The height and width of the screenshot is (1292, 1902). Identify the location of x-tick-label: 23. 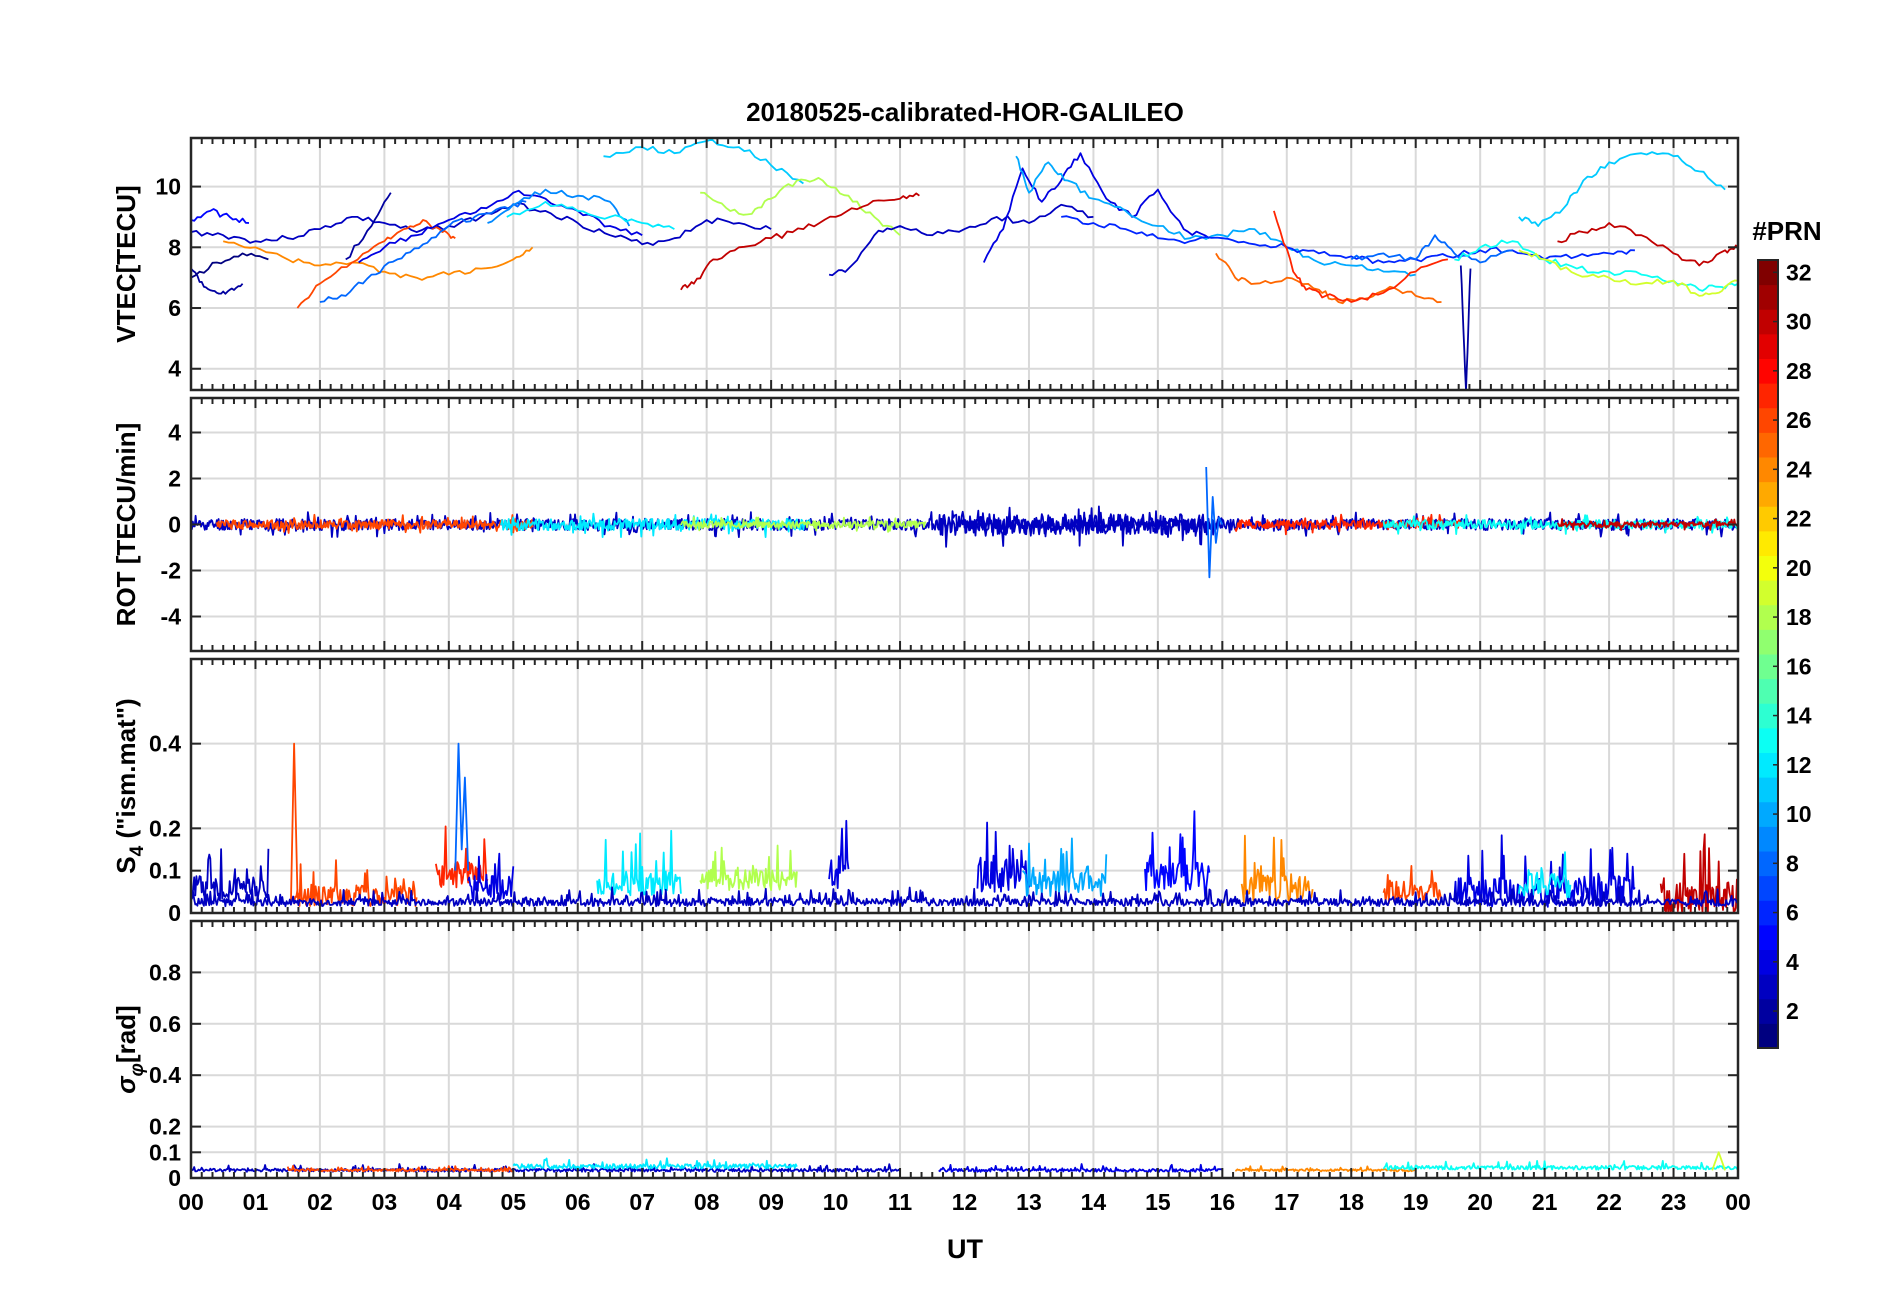
(1674, 1202).